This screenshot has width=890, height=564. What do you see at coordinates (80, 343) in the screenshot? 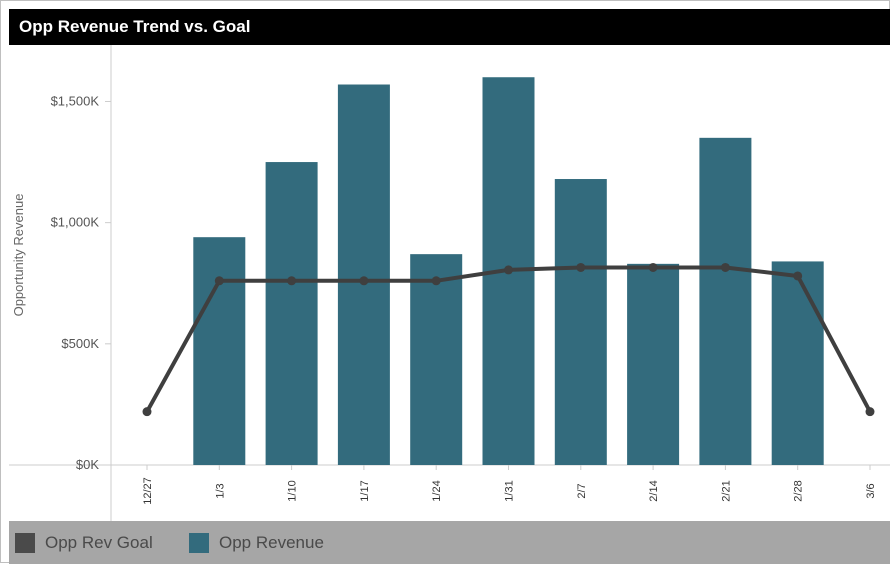
I see `y-tick-label: $500K` at bounding box center [80, 343].